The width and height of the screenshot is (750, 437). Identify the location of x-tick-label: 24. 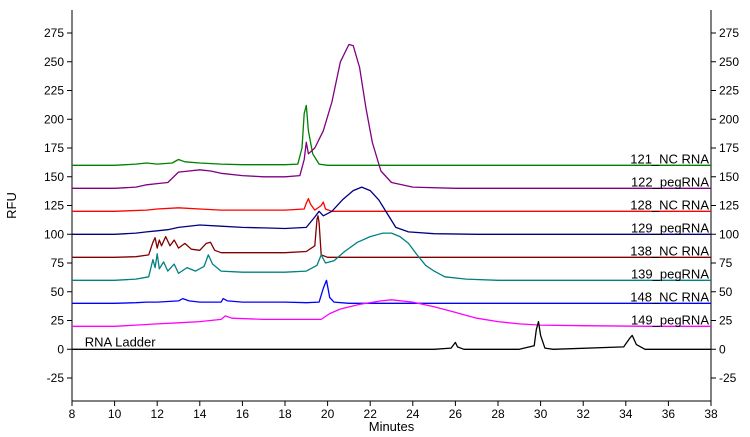
(413, 414).